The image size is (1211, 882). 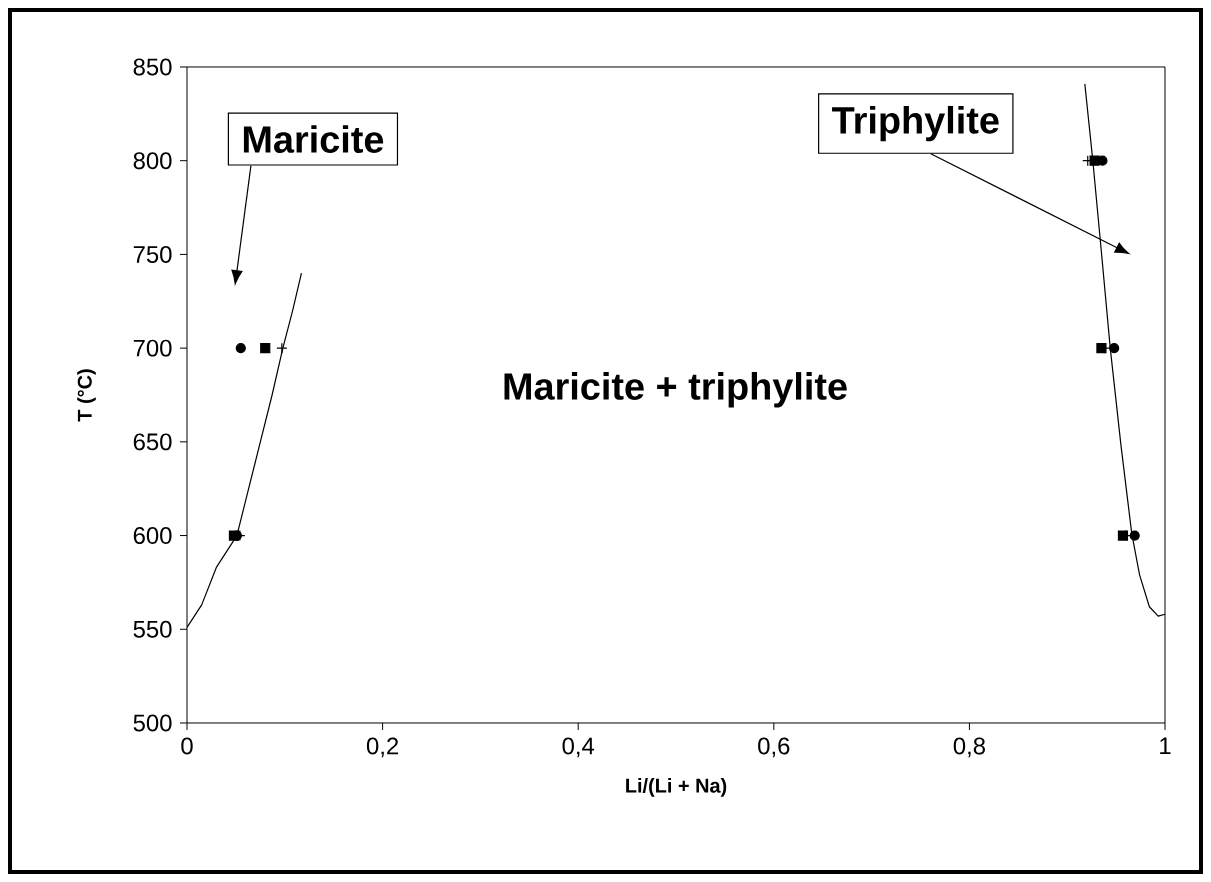 What do you see at coordinates (152, 161) in the screenshot?
I see `y-tick-label: 800` at bounding box center [152, 161].